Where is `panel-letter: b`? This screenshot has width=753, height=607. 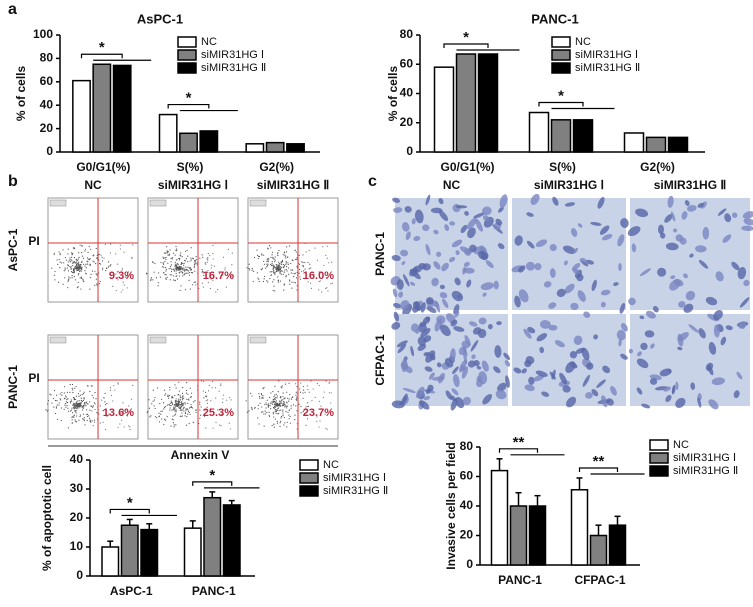
panel-letter: b is located at coordinates (13, 181).